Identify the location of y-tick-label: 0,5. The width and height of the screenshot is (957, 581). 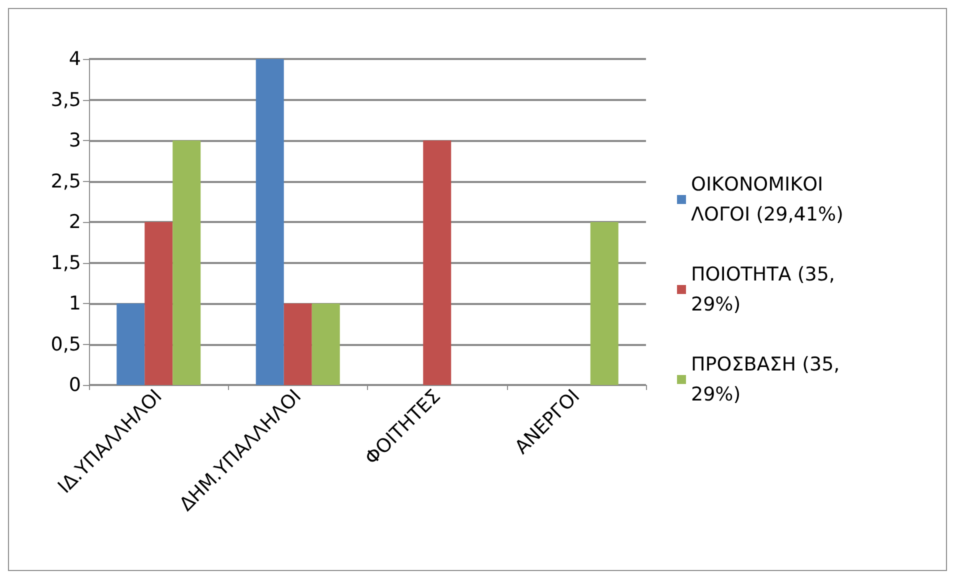
(65, 344).